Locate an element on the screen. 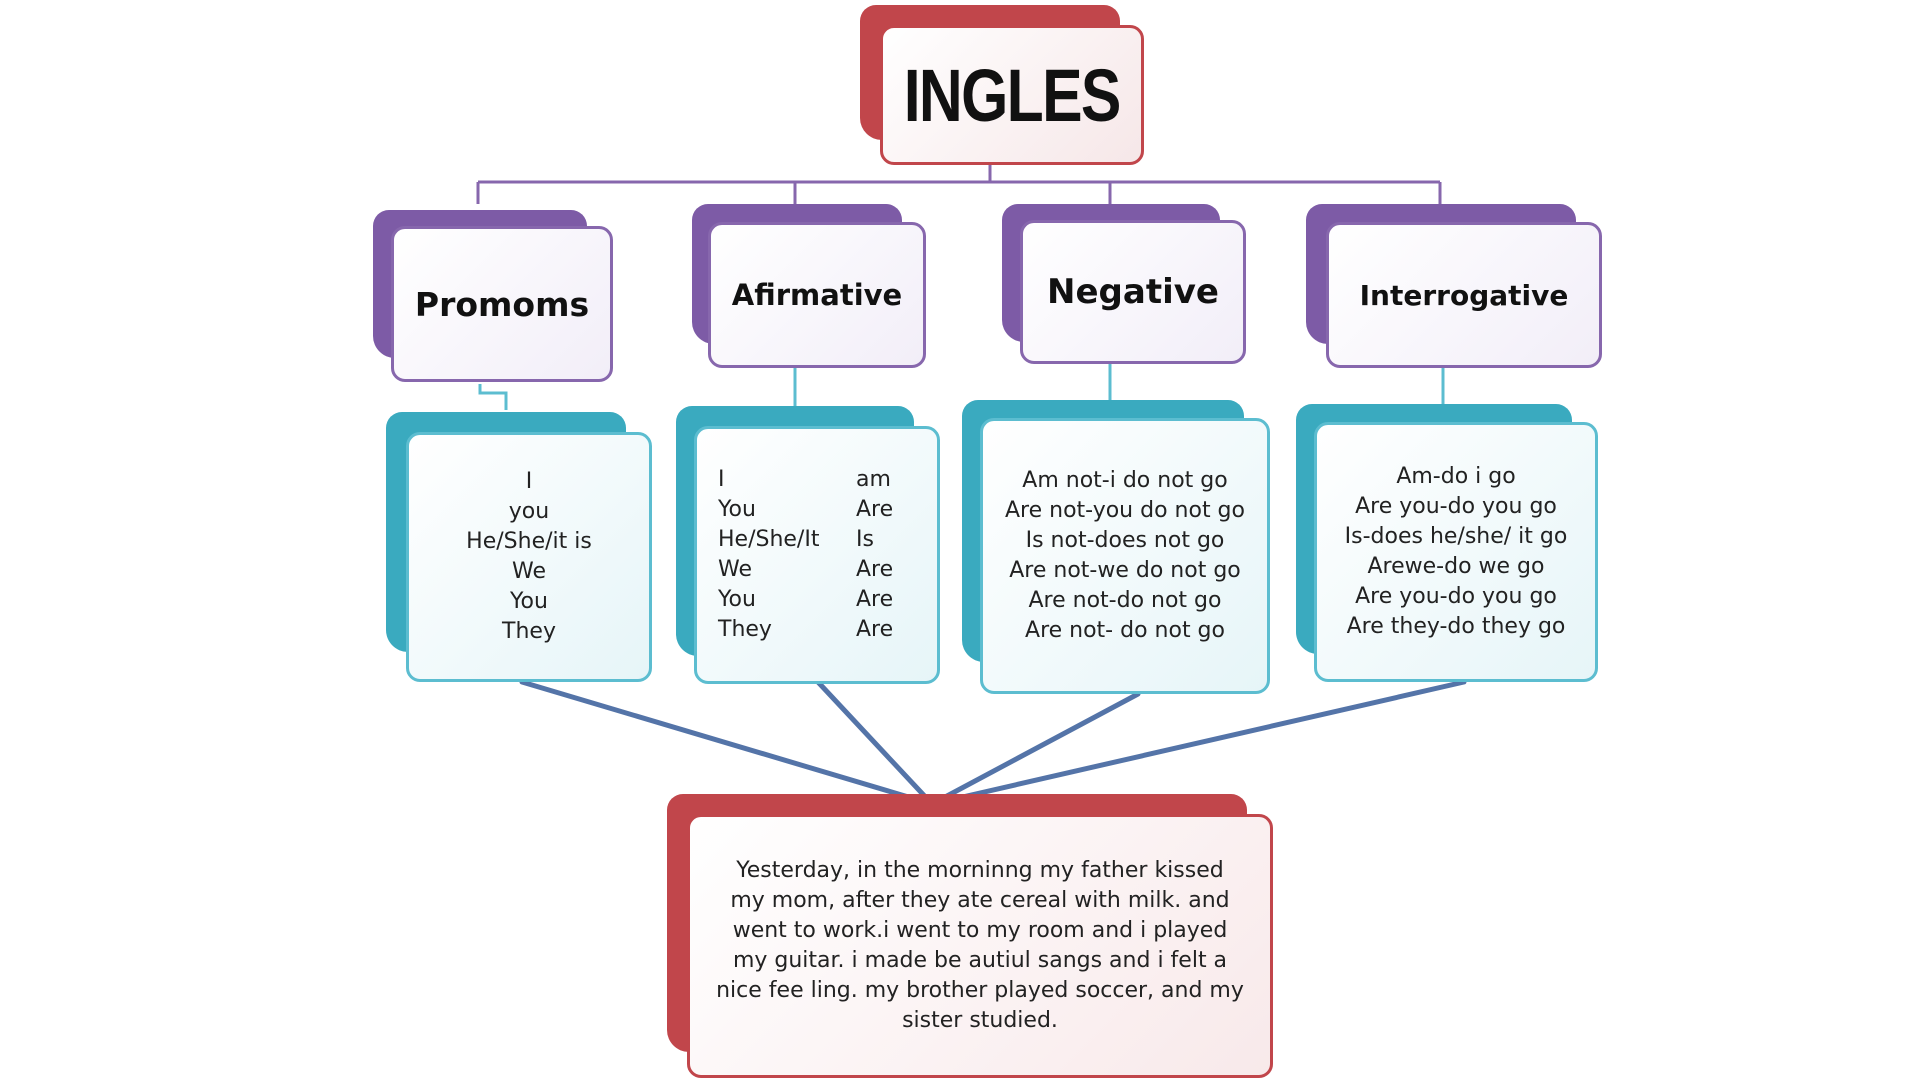  interrogative-line: Arewe-do we go is located at coordinates (1456, 566).